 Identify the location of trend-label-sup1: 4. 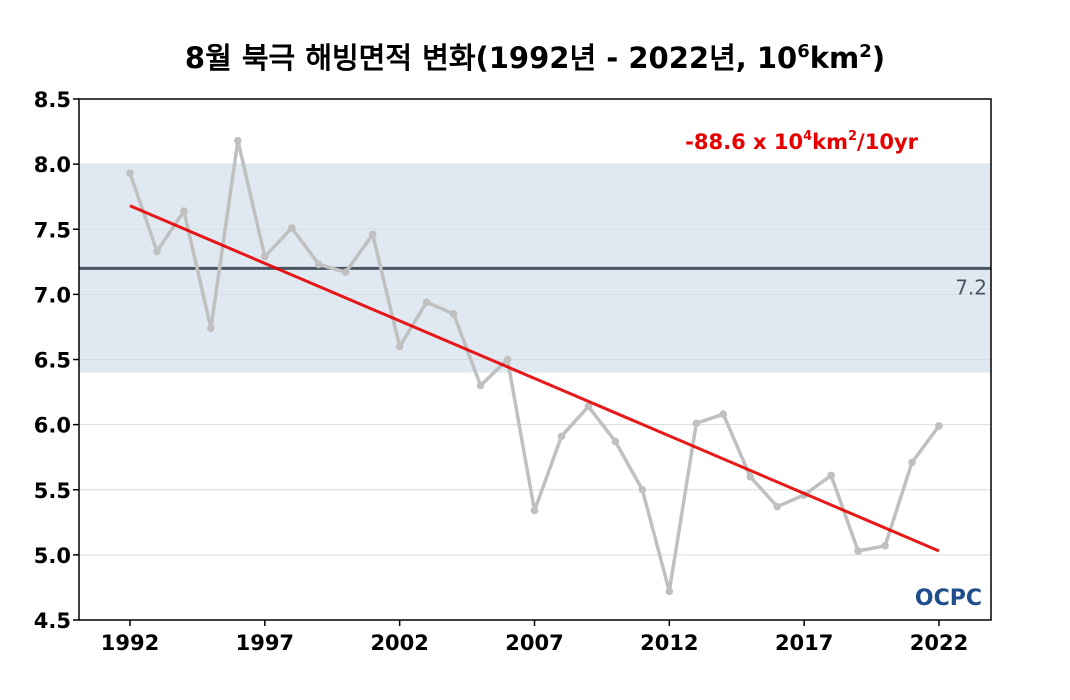
(807, 136).